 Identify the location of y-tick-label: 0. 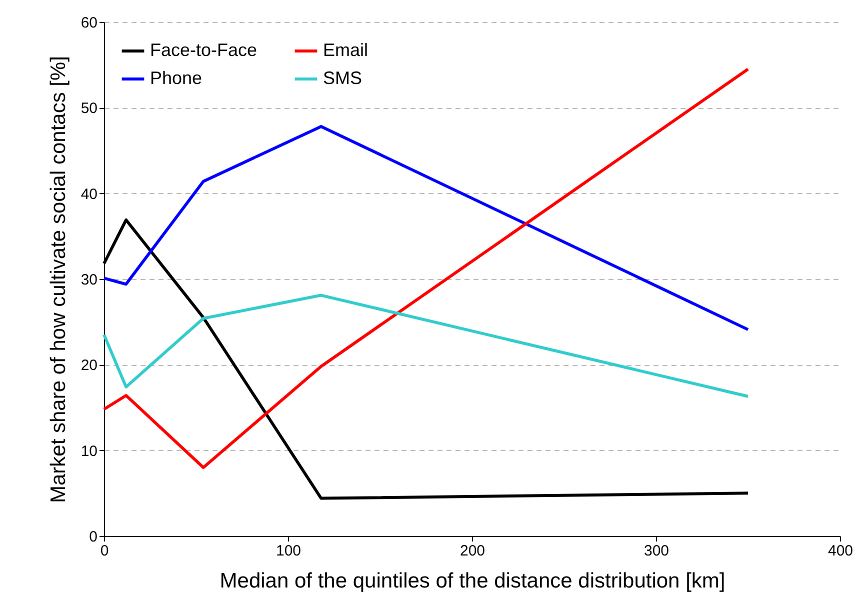
(93, 537).